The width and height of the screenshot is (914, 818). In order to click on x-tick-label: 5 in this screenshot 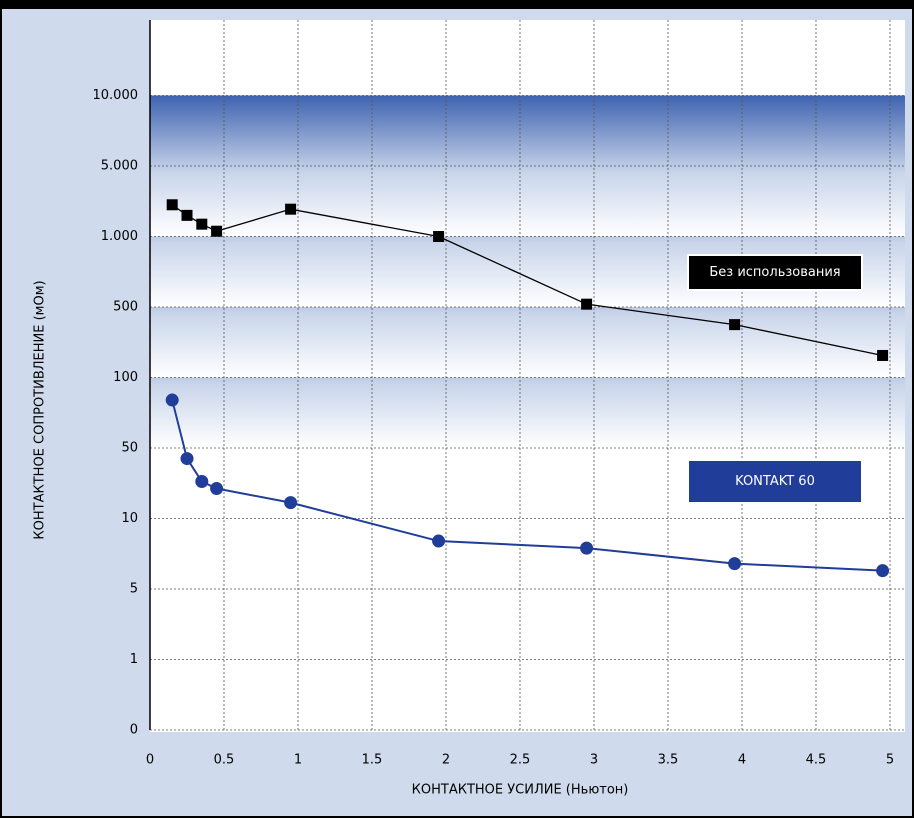, I will do `click(890, 760)`.